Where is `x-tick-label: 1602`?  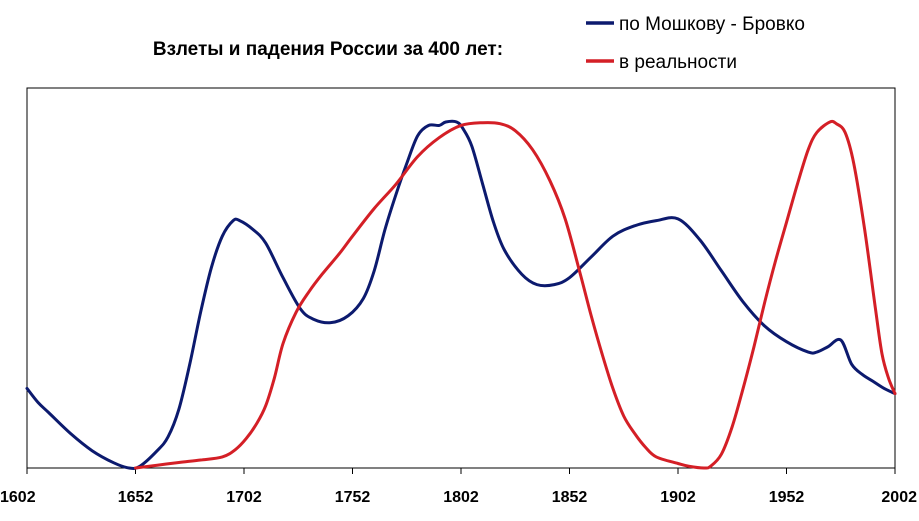
x-tick-label: 1602 is located at coordinates (18, 497).